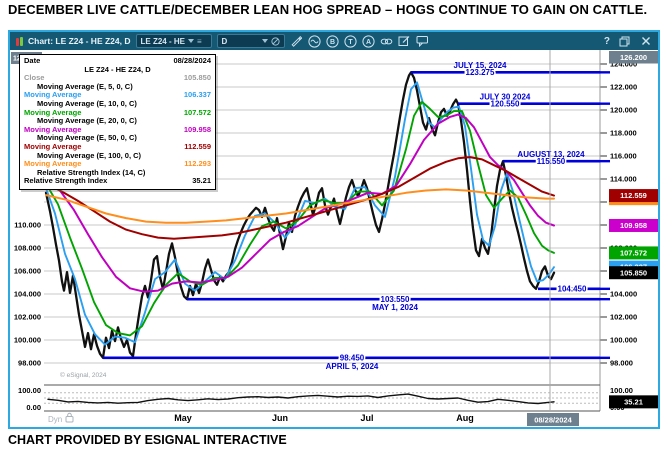 Image resolution: width=667 pixels, height=457 pixels. Describe the element at coordinates (395, 299) in the screenshot. I see `svg-text: 103.550` at that location.